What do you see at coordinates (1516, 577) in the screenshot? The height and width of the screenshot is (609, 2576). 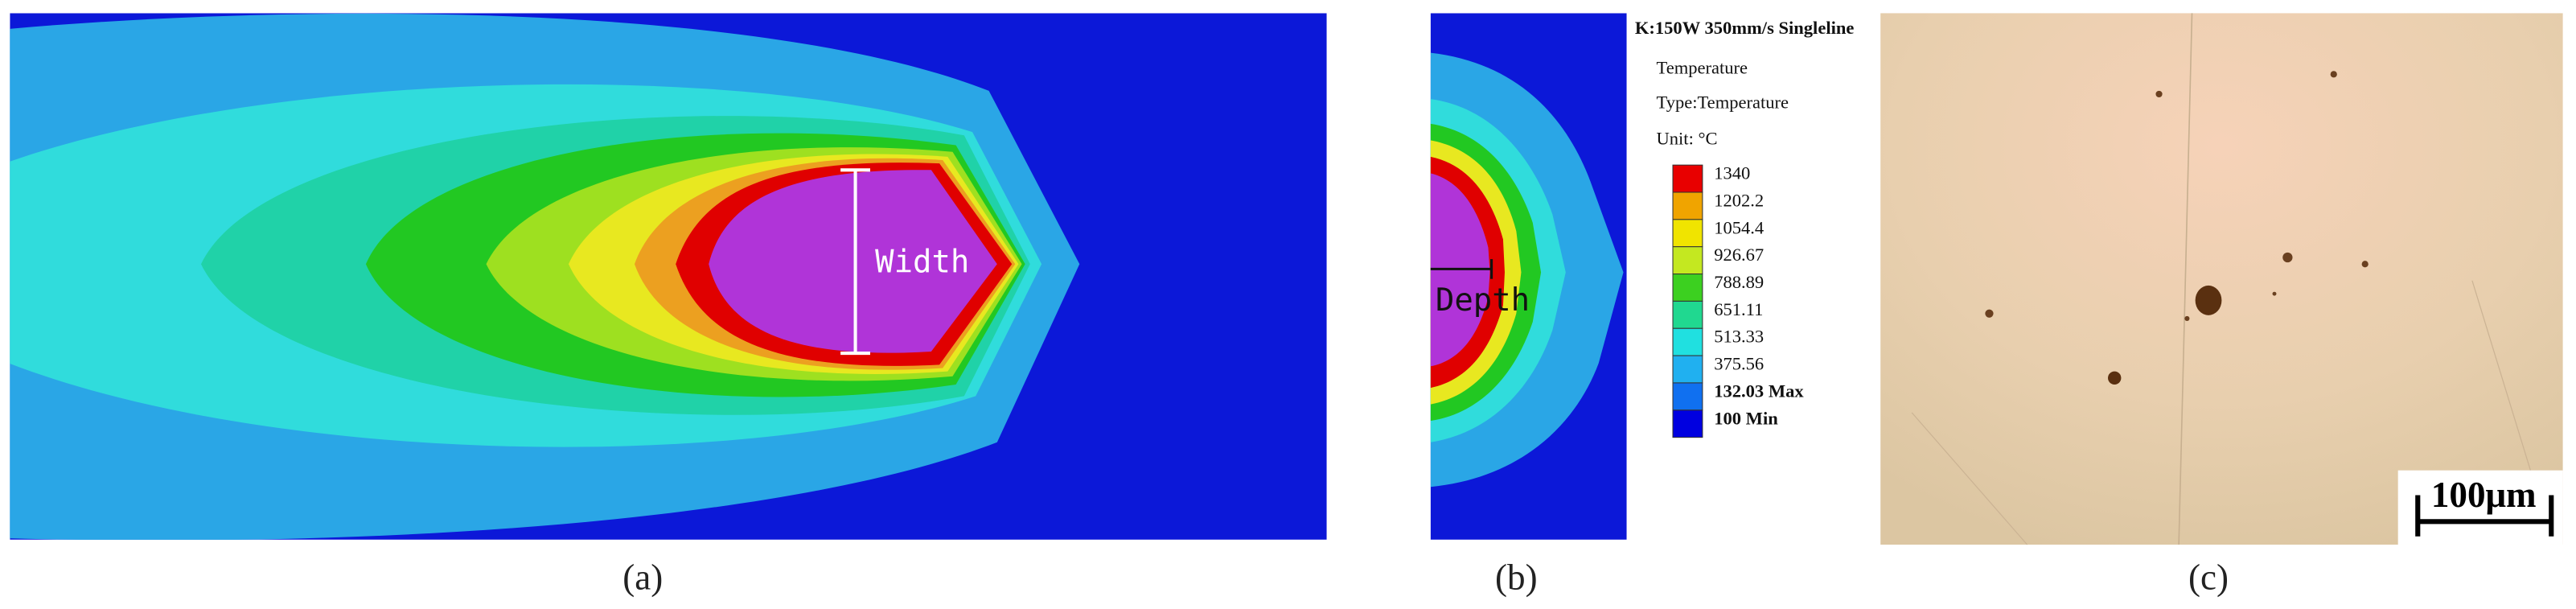 I see `panel-label: (b)` at bounding box center [1516, 577].